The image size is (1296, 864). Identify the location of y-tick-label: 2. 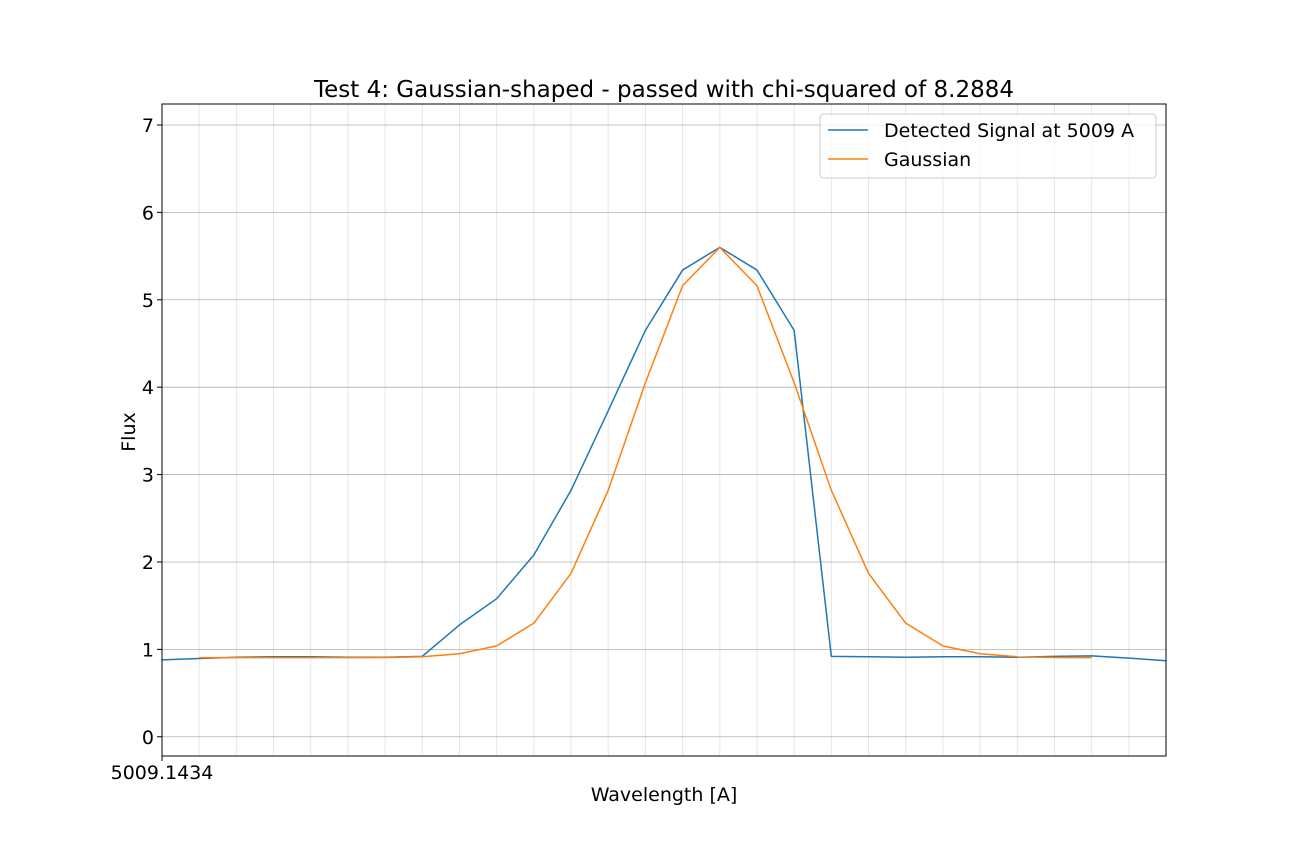
(148, 563).